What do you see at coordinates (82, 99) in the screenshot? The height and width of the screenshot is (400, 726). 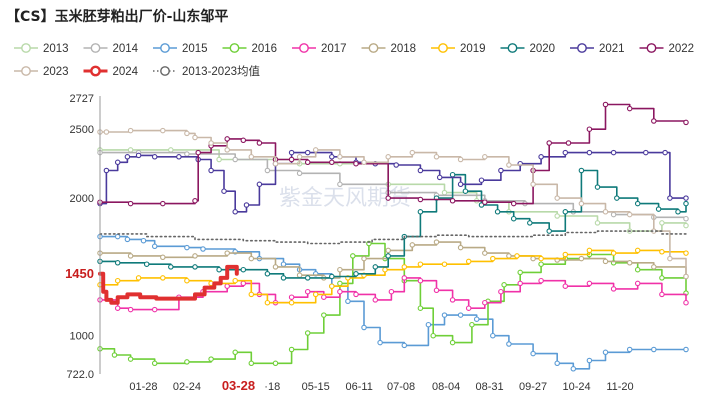 I see `y-tick-label-2727: 2727` at bounding box center [82, 99].